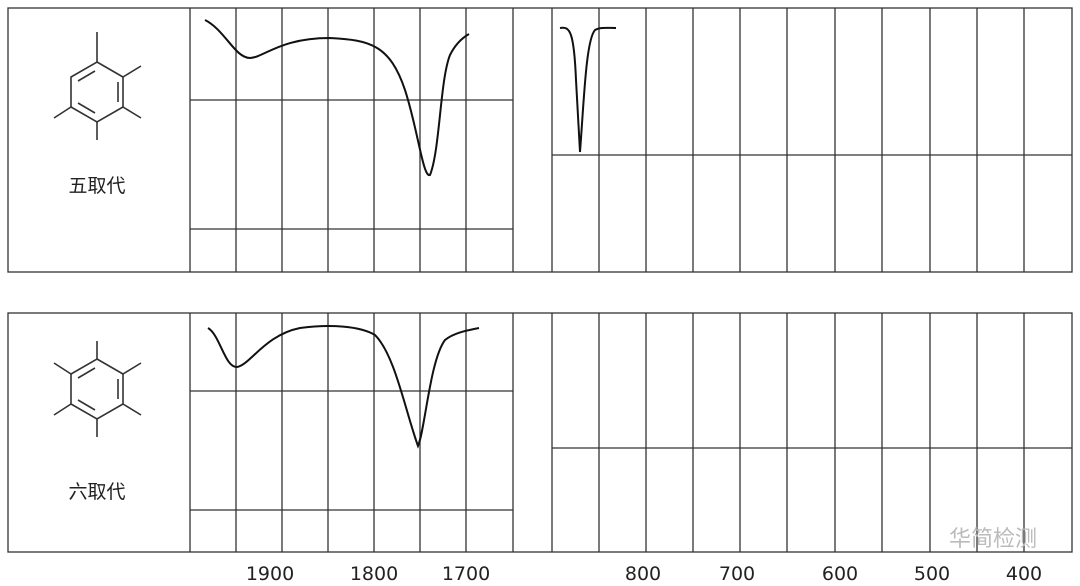  What do you see at coordinates (1024, 574) in the screenshot?
I see `axis-label: 400` at bounding box center [1024, 574].